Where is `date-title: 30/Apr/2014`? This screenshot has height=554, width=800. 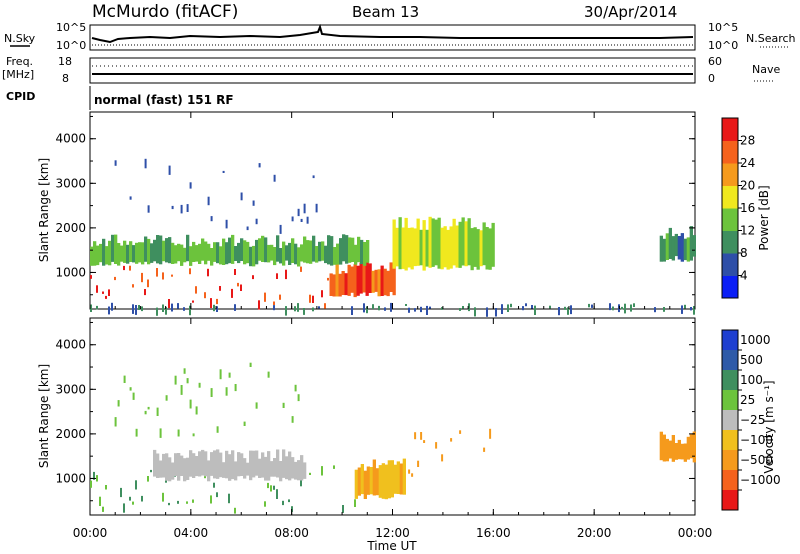 date-title: 30/Apr/2014 is located at coordinates (630, 12).